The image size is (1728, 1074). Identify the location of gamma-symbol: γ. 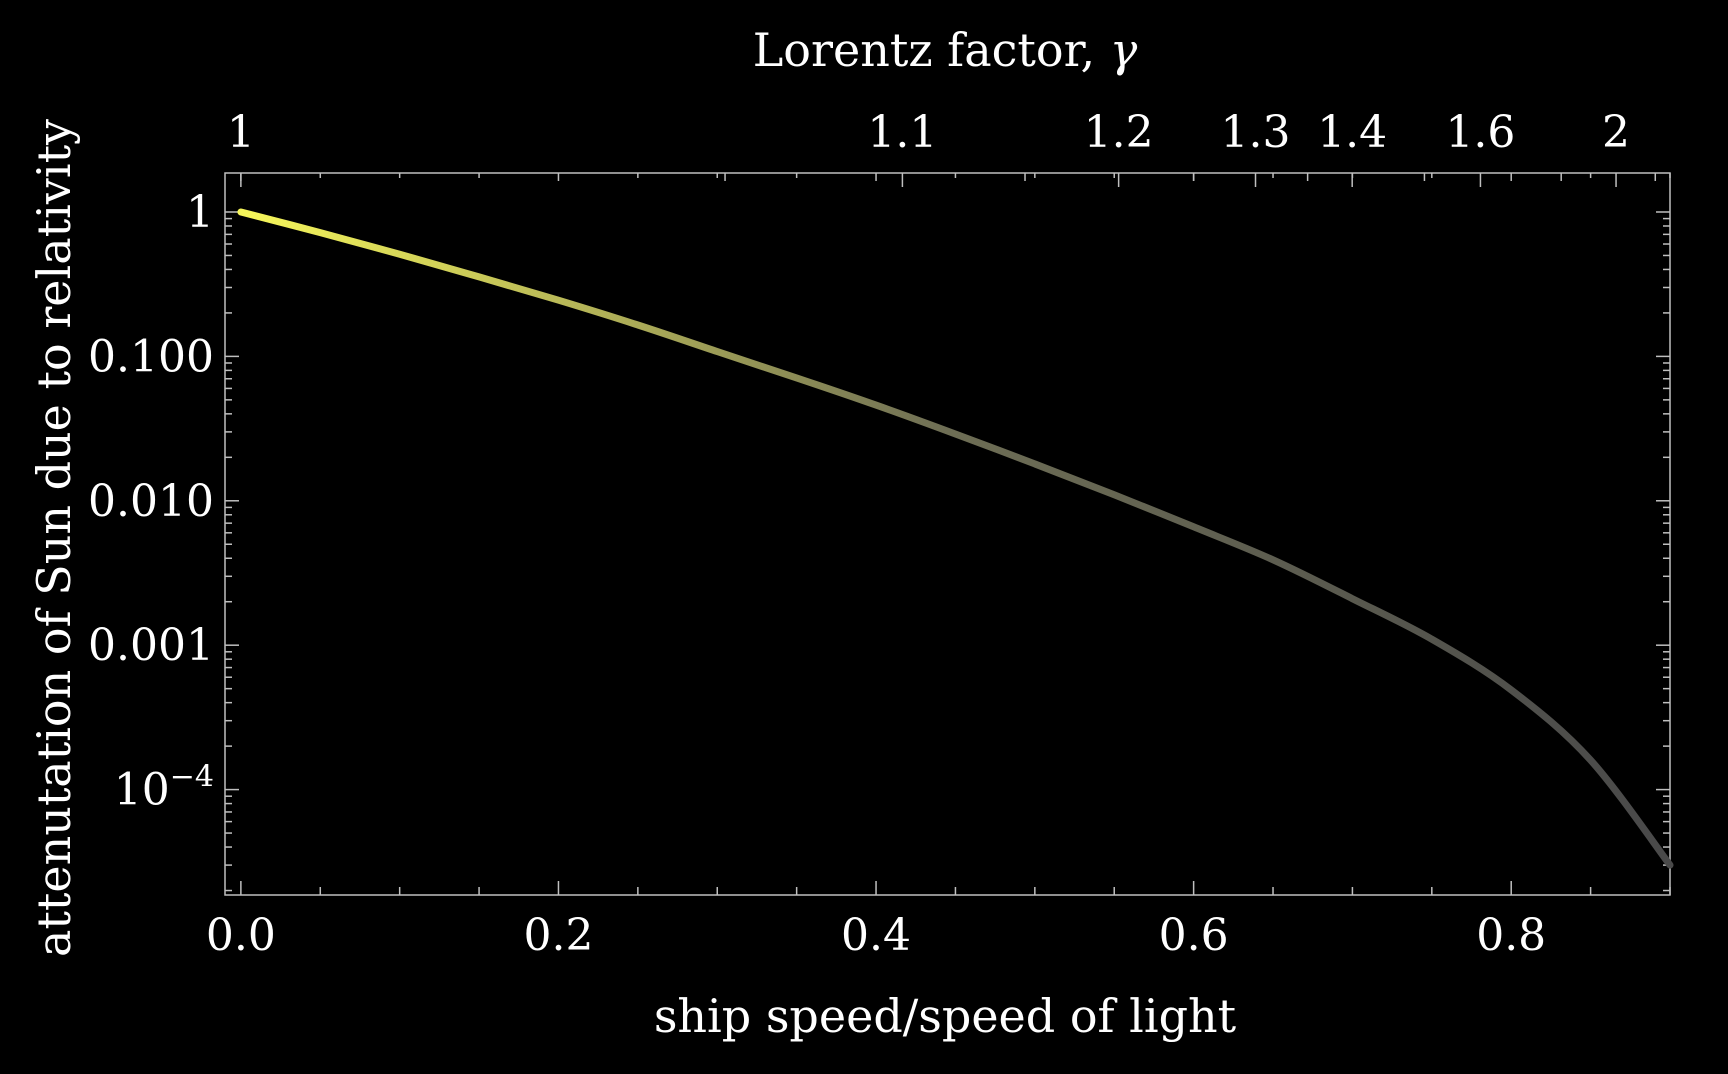
(1124, 50).